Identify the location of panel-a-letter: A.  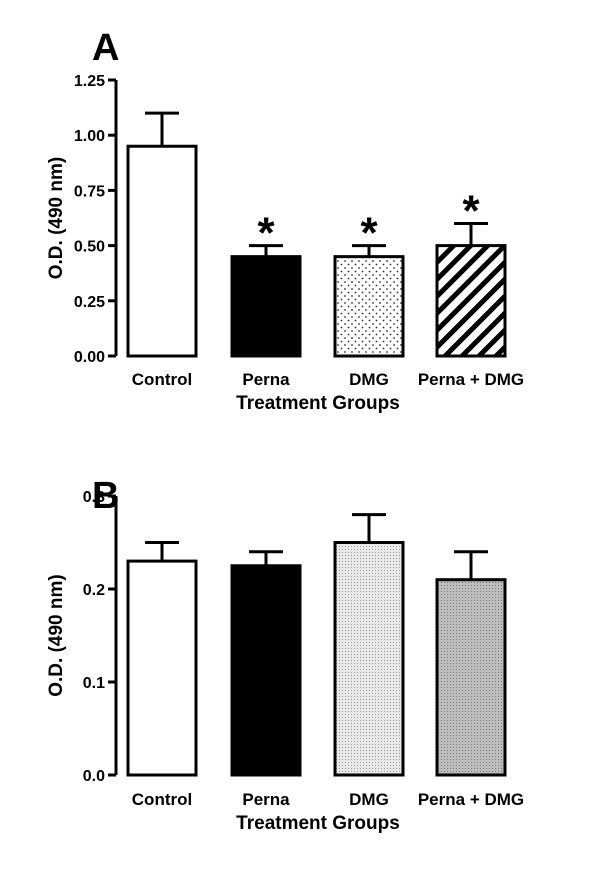
(105, 48).